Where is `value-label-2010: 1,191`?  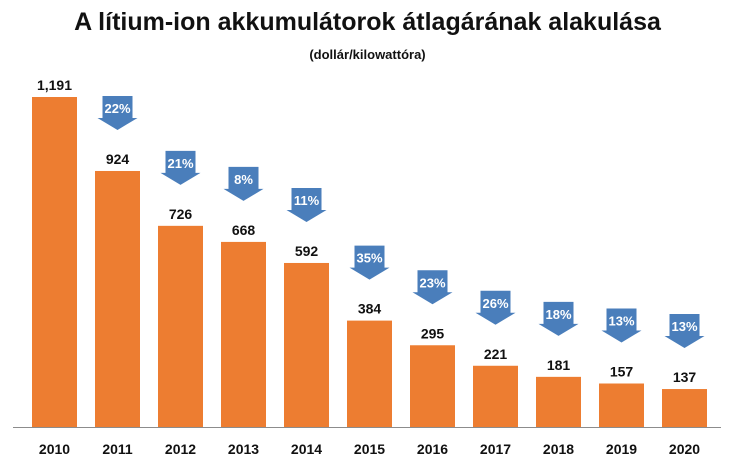 value-label-2010: 1,191 is located at coordinates (54, 85).